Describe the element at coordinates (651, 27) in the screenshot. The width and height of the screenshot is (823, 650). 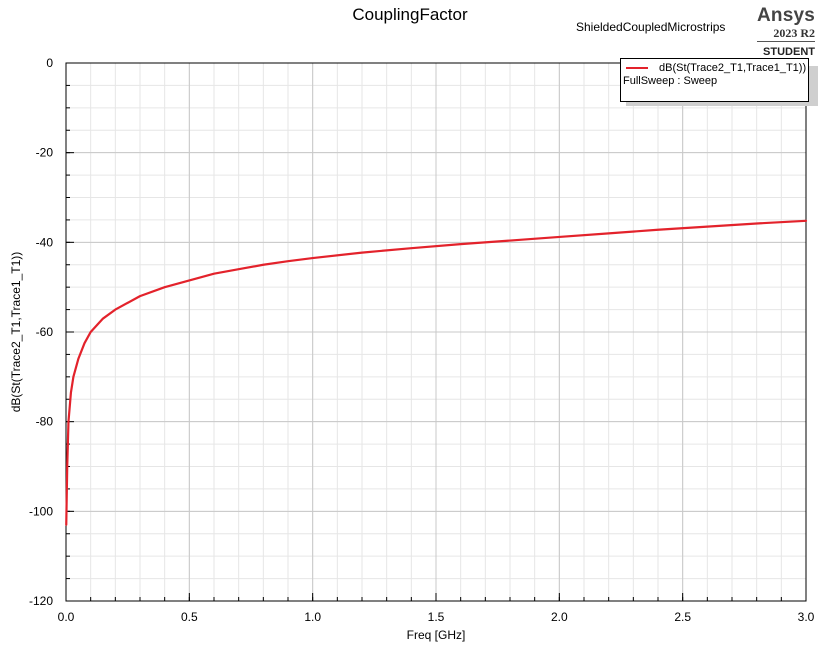
I see `design-name: ShieldedCoupledMicrostrips` at that location.